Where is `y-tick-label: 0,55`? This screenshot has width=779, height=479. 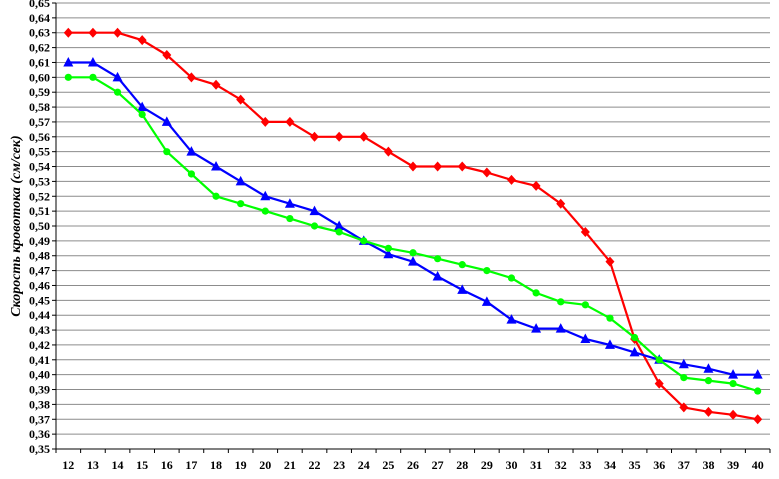 y-tick-label: 0,55 is located at coordinates (39, 152).